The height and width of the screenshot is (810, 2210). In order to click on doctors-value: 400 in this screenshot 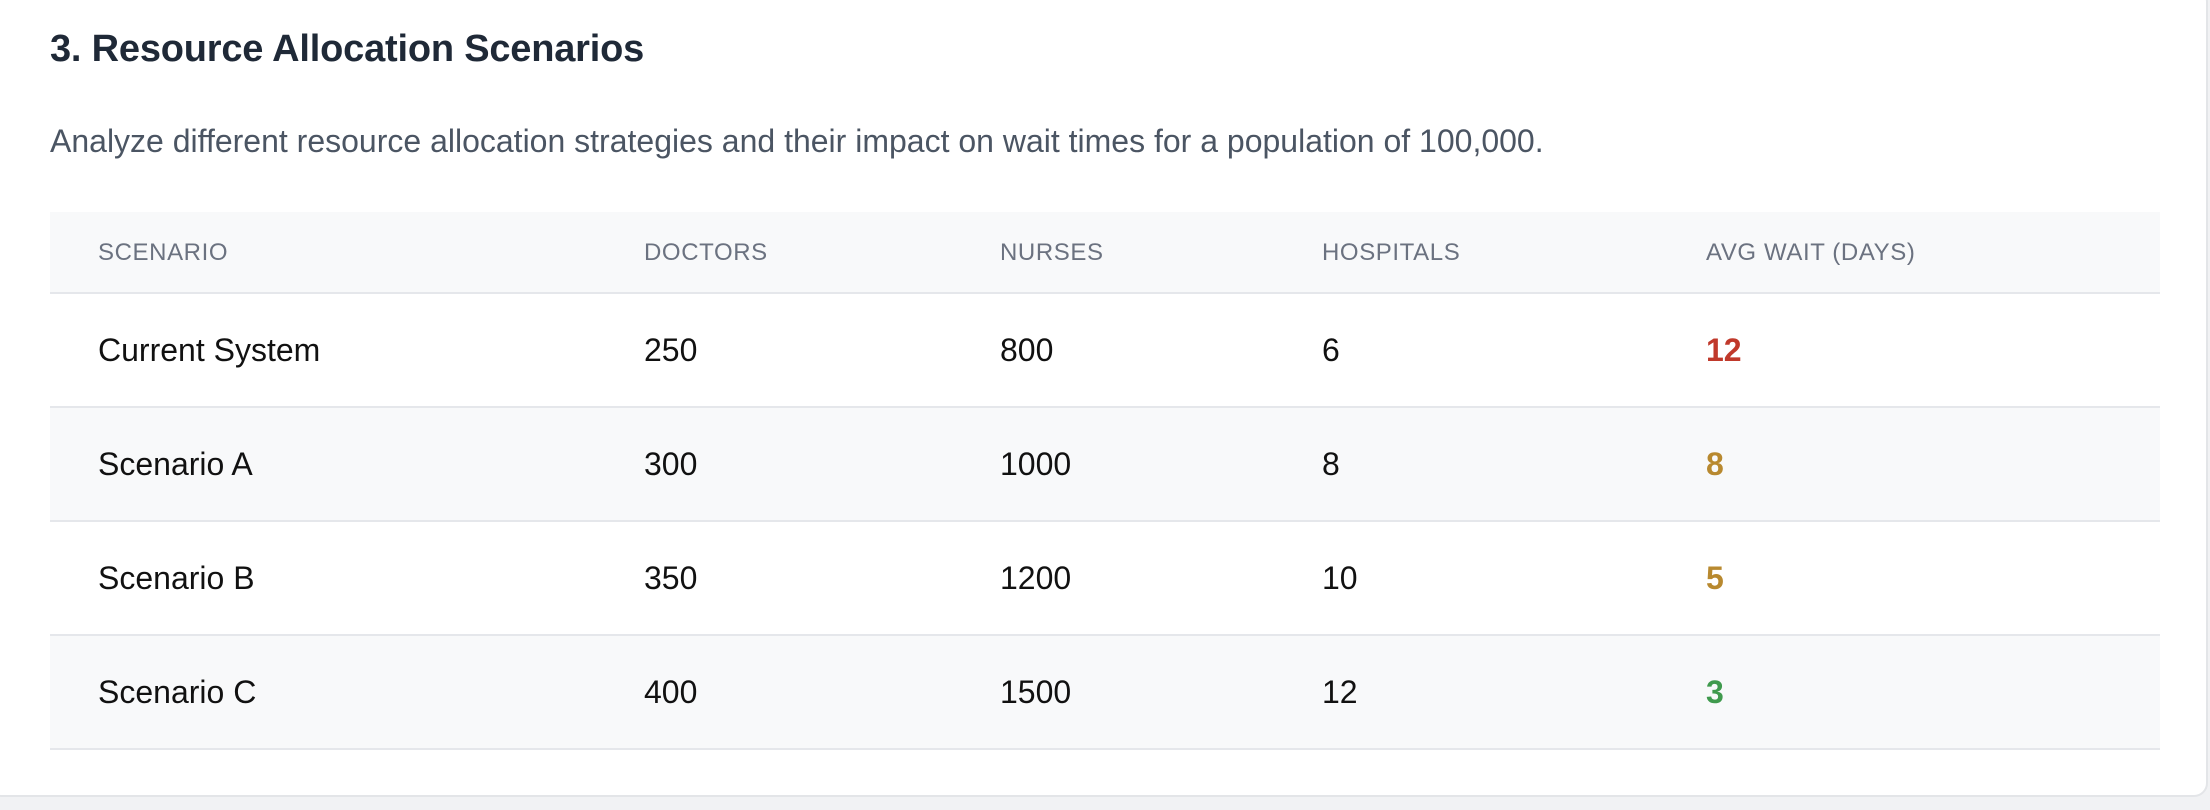, I will do `click(671, 691)`.